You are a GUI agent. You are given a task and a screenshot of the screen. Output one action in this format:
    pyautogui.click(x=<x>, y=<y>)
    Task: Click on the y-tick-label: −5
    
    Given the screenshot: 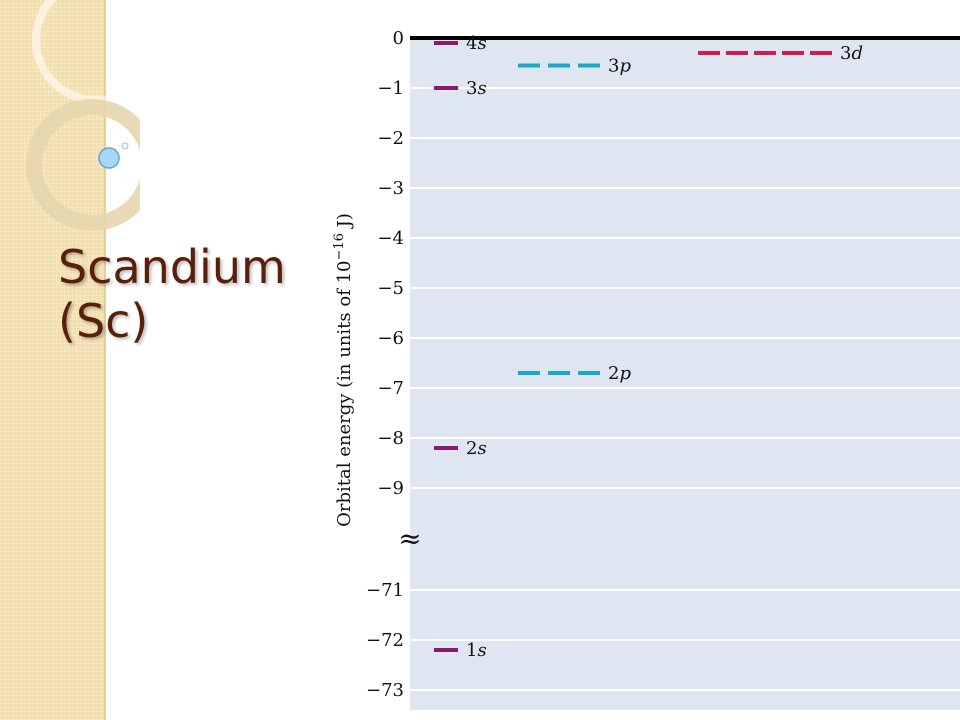 What is the action you would take?
    pyautogui.click(x=390, y=288)
    